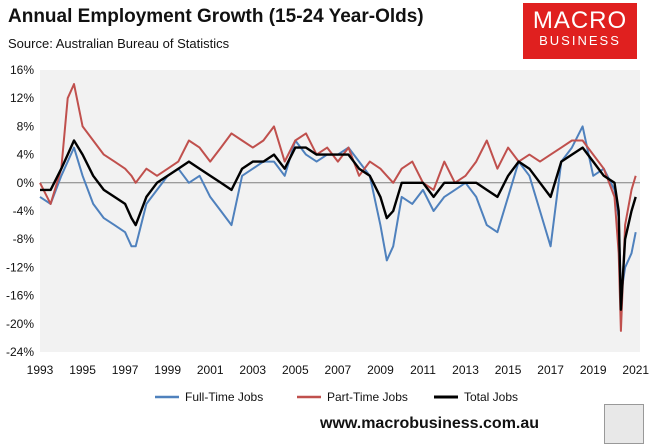 The height and width of the screenshot is (446, 660). What do you see at coordinates (367, 397) in the screenshot?
I see `legend-label: Part-Time Jobs` at bounding box center [367, 397].